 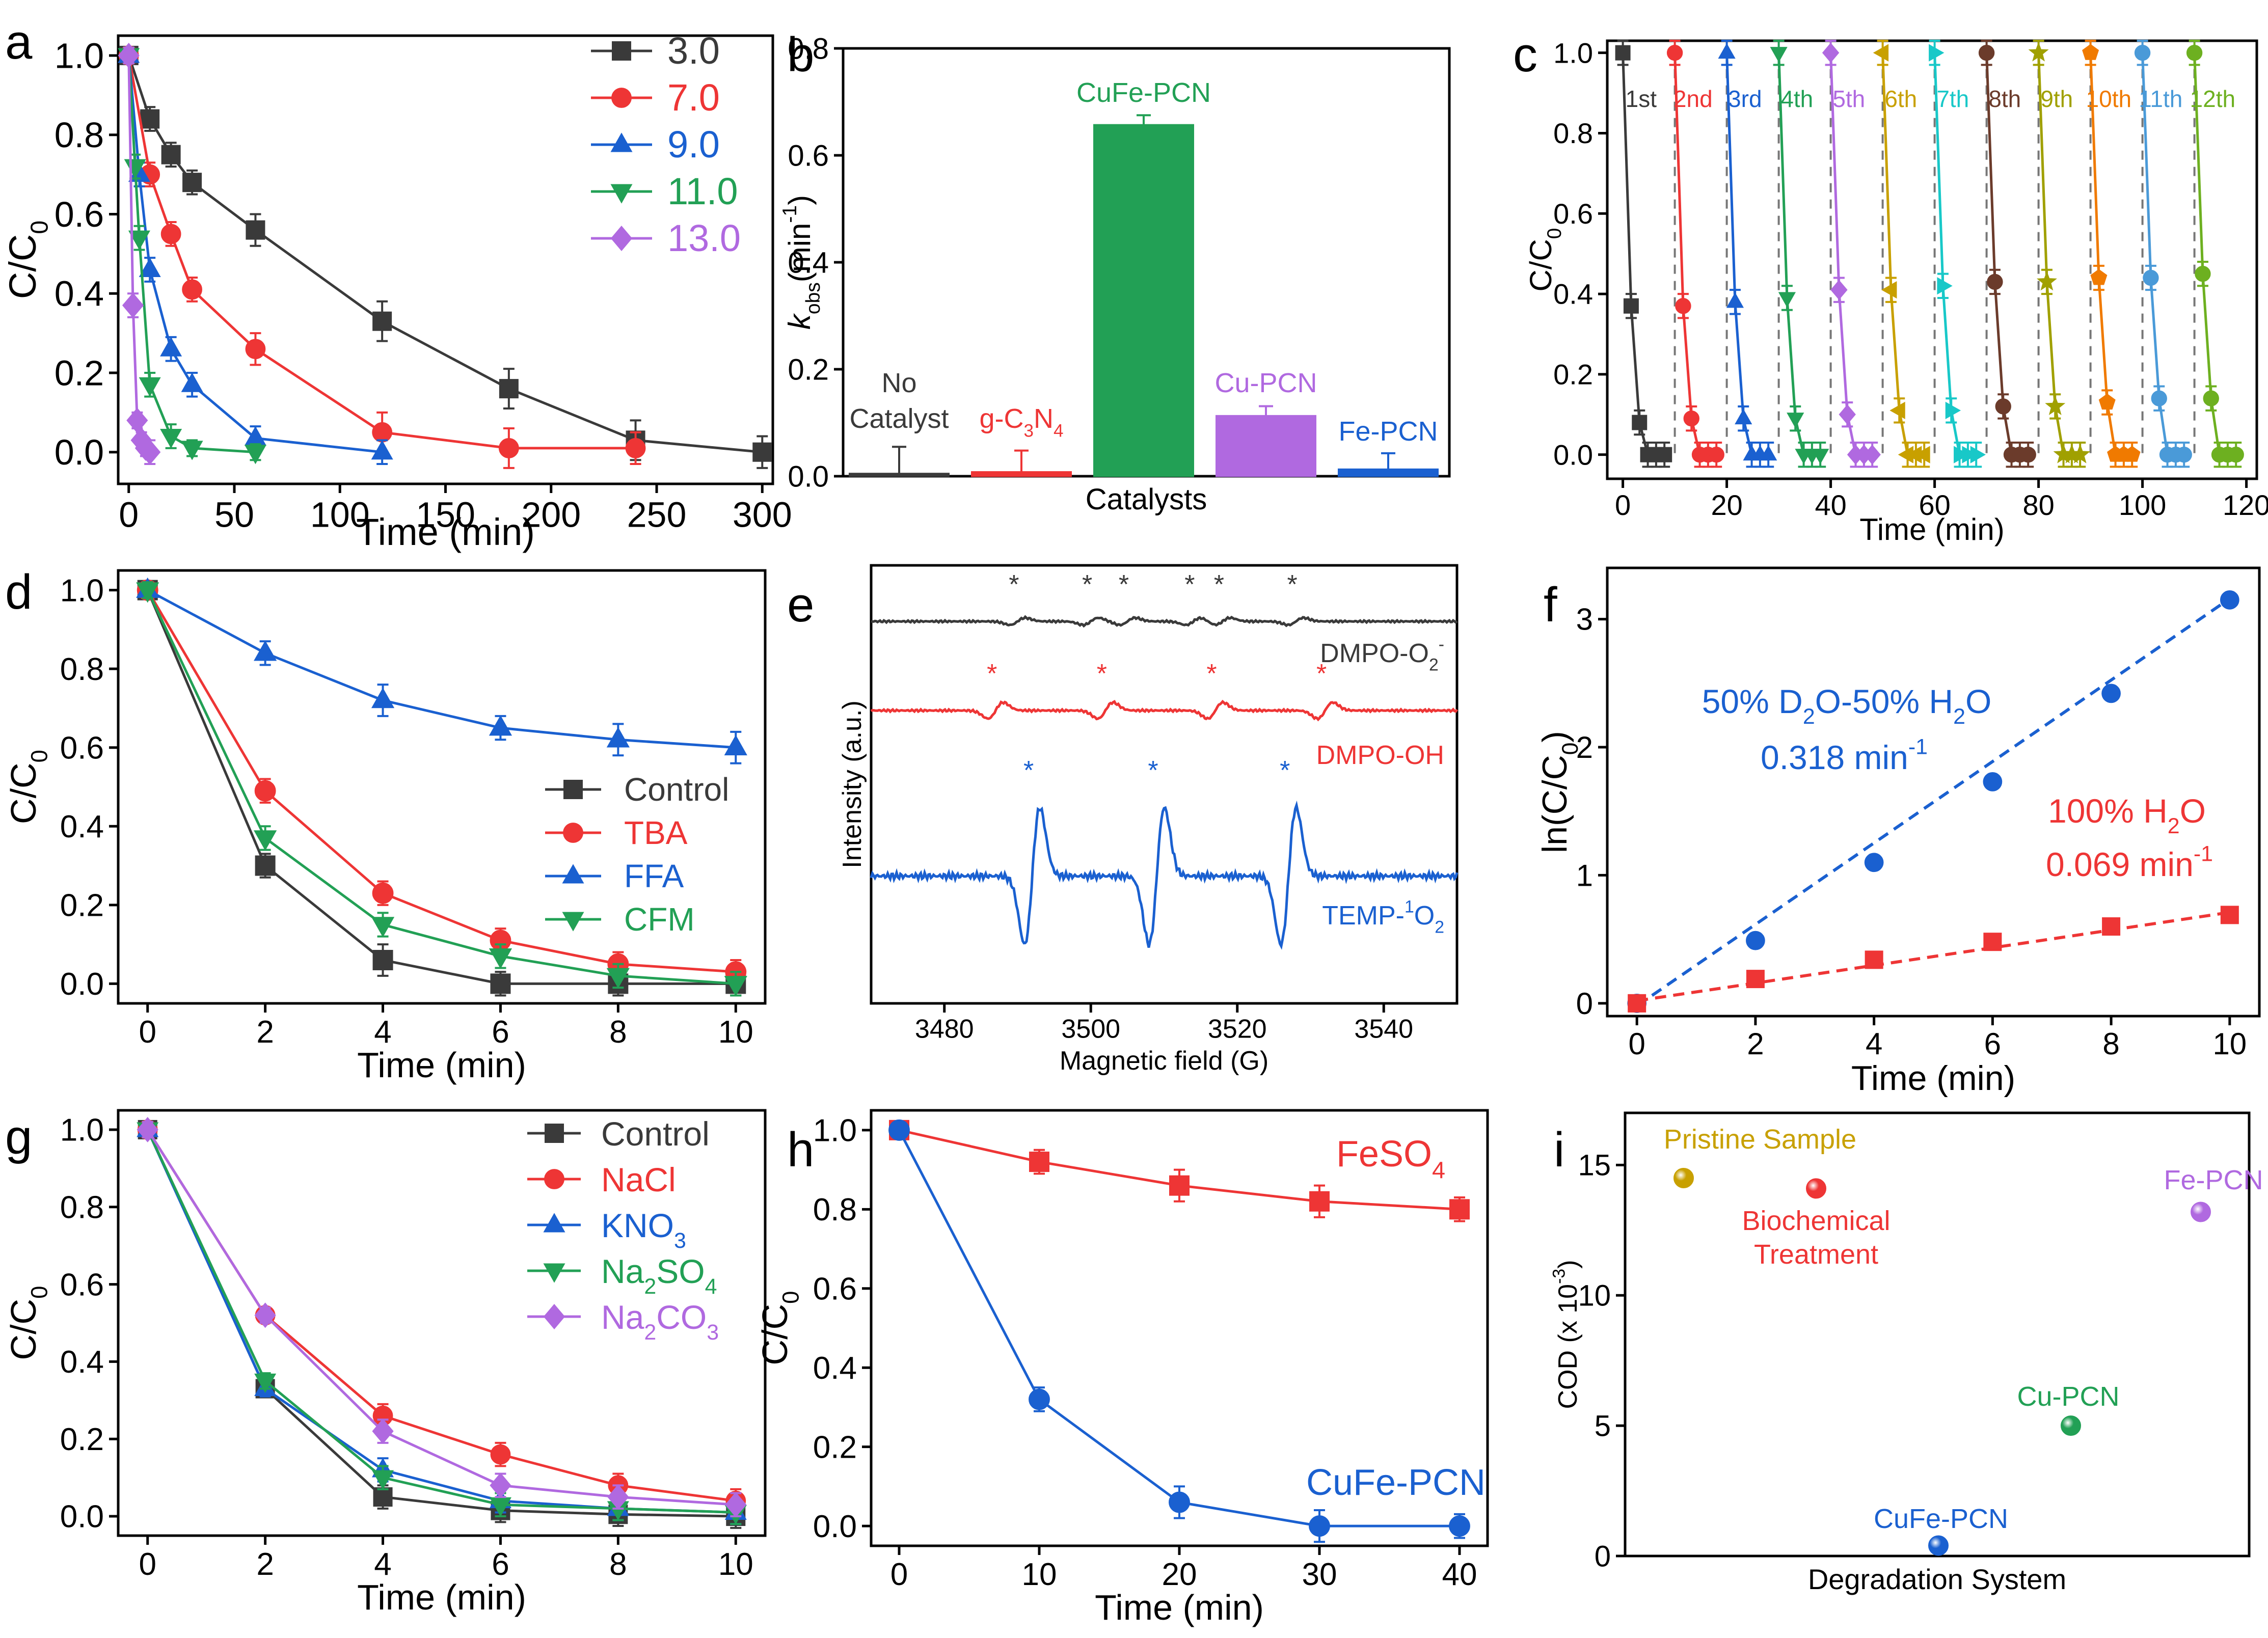 What do you see at coordinates (1903, 254) in the screenshot?
I see `cycle-line-6th` at bounding box center [1903, 254].